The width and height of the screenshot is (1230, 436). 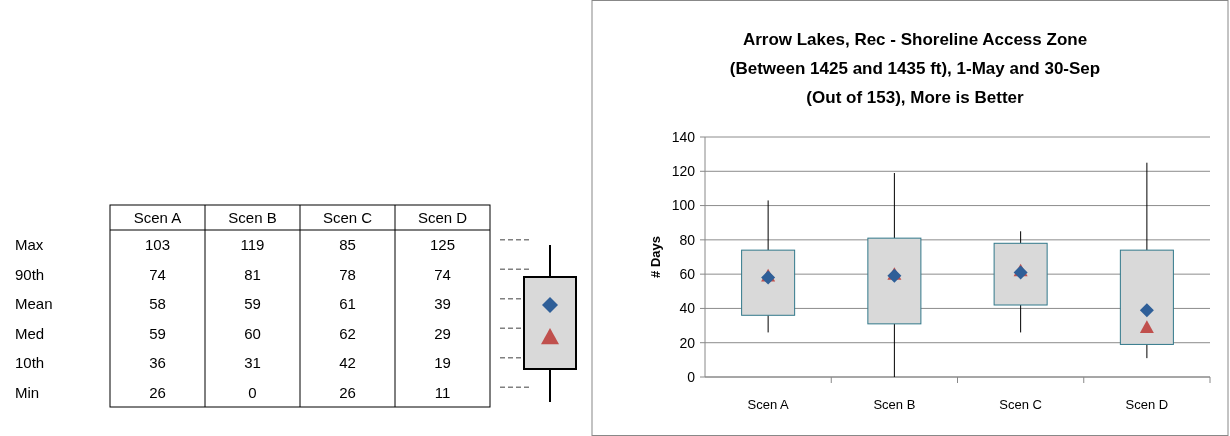 I want to click on data-label: 36, so click(x=157, y=362).